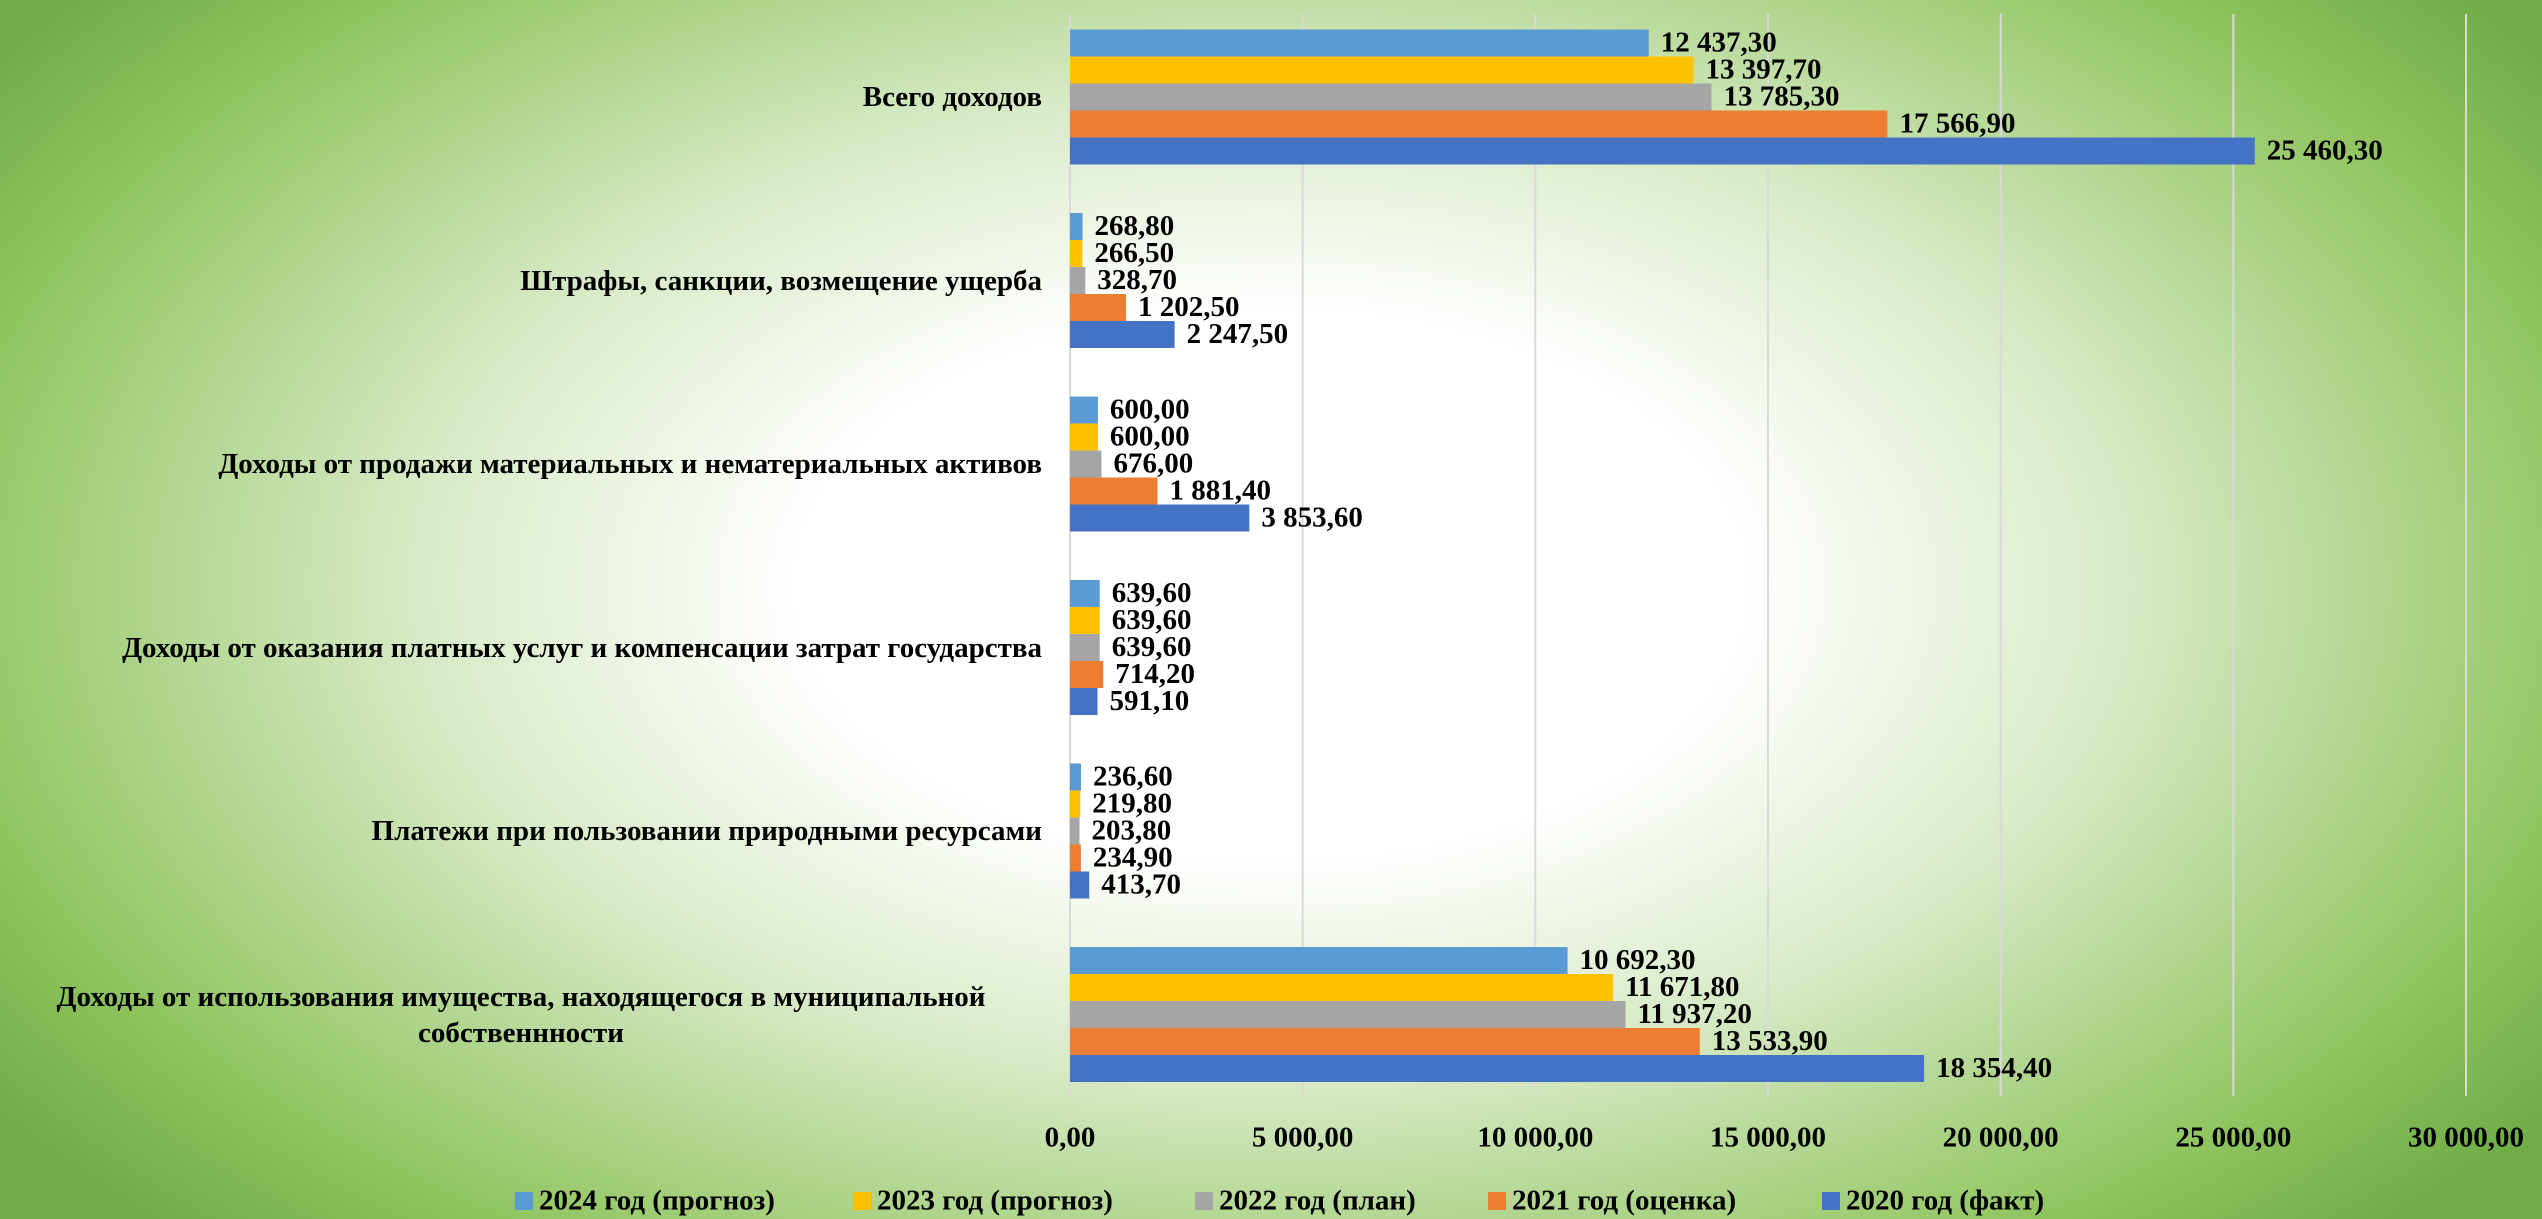 The width and height of the screenshot is (2542, 1219). Describe the element at coordinates (521, 97) in the screenshot. I see `category-label: Всего доходов` at that location.